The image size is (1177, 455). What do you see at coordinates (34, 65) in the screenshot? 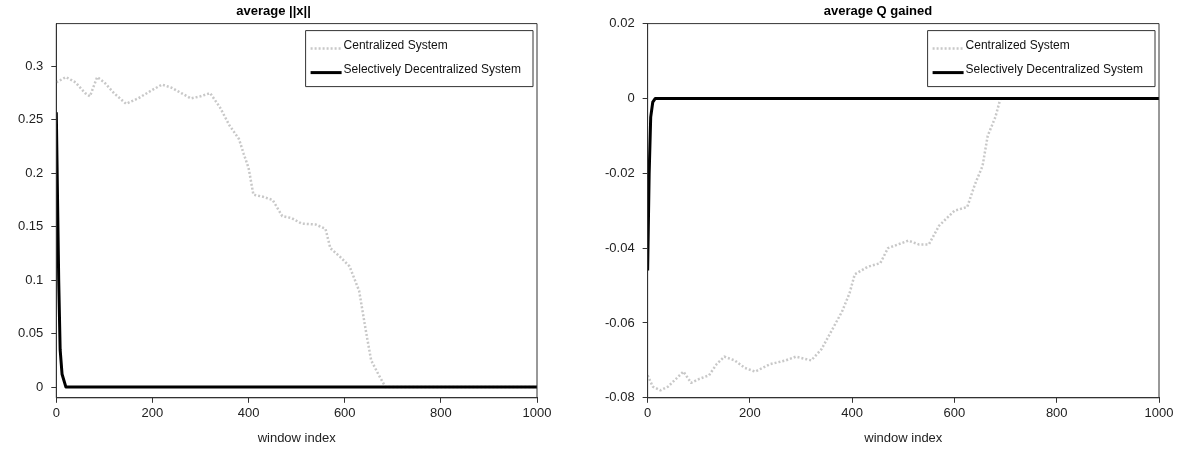
I see `y-tick-label: 0.3` at bounding box center [34, 65].